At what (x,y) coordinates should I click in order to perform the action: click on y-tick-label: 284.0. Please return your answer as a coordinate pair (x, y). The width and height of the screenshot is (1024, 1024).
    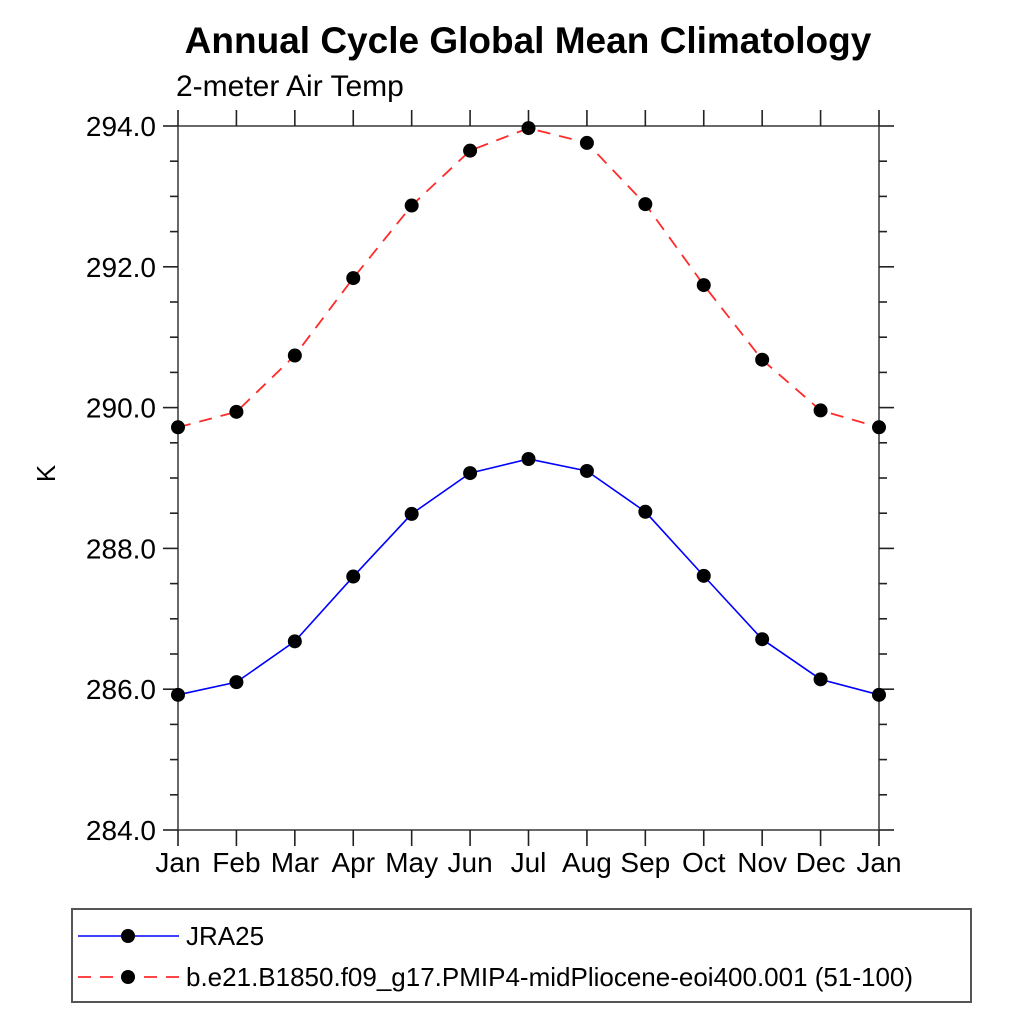
    Looking at the image, I should click on (121, 830).